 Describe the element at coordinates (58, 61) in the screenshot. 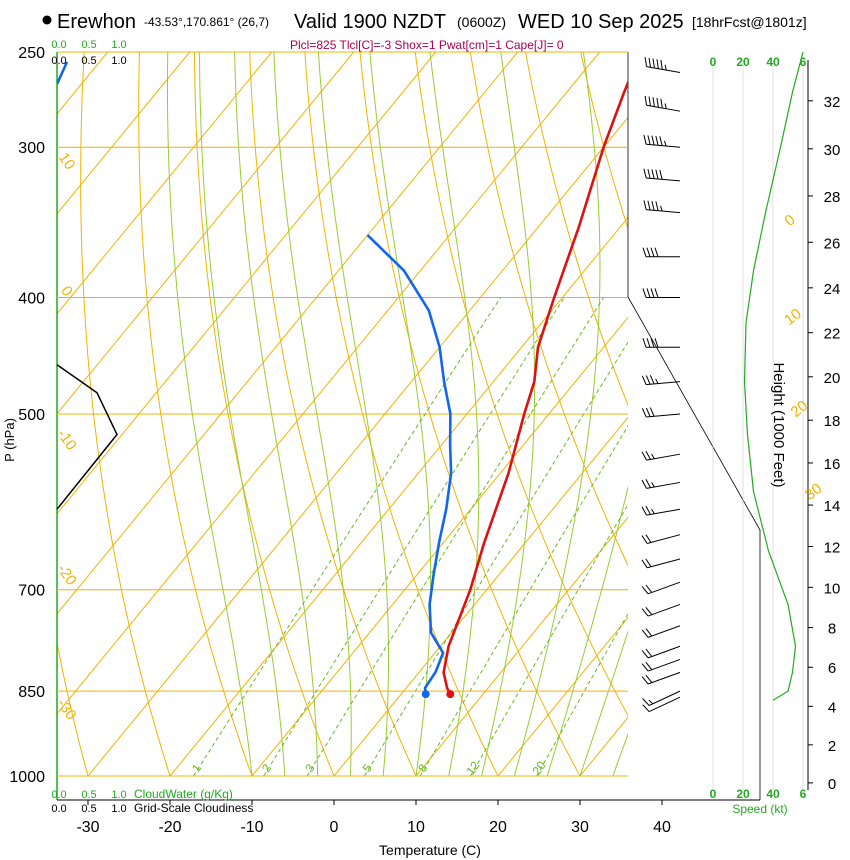

I see `cloud-top-black-label: 0.0` at that location.